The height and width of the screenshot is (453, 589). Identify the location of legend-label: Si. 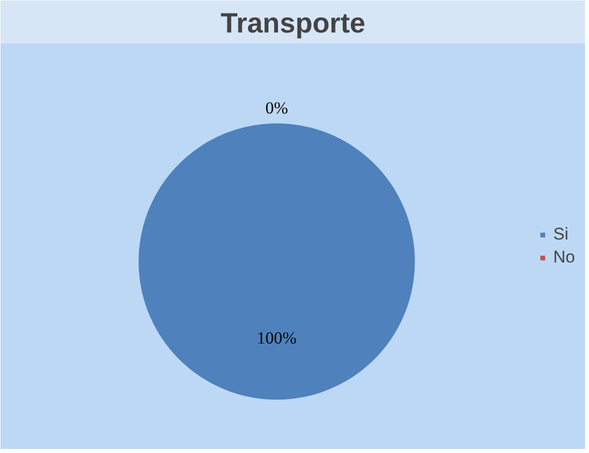
(561, 234).